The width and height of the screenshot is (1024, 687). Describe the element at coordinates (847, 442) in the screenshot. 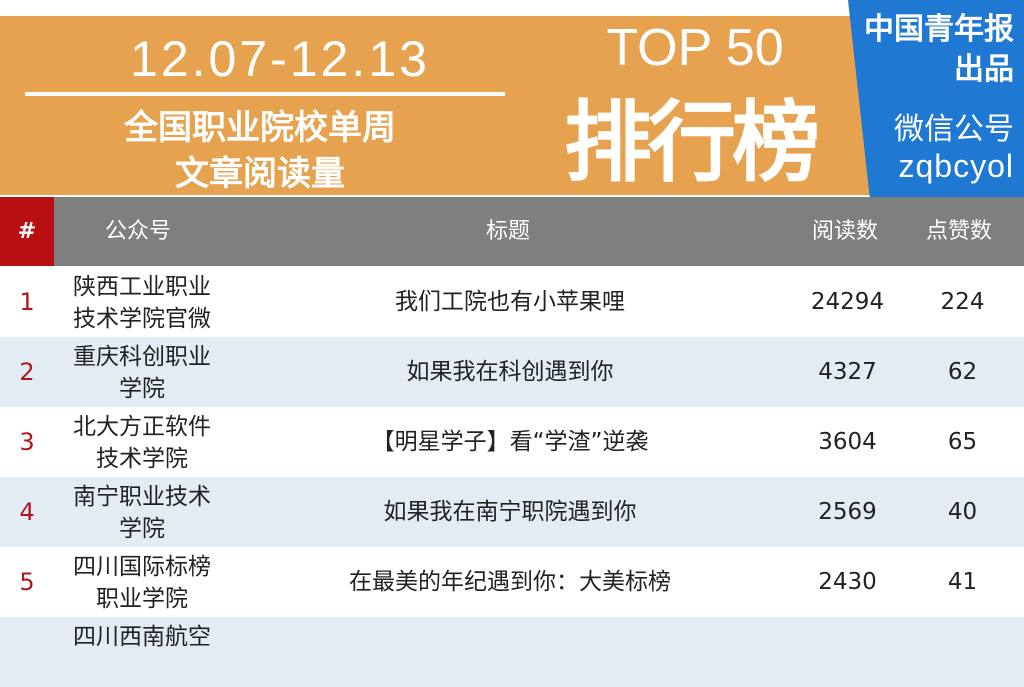

I see `reads-cell: 3604` at that location.